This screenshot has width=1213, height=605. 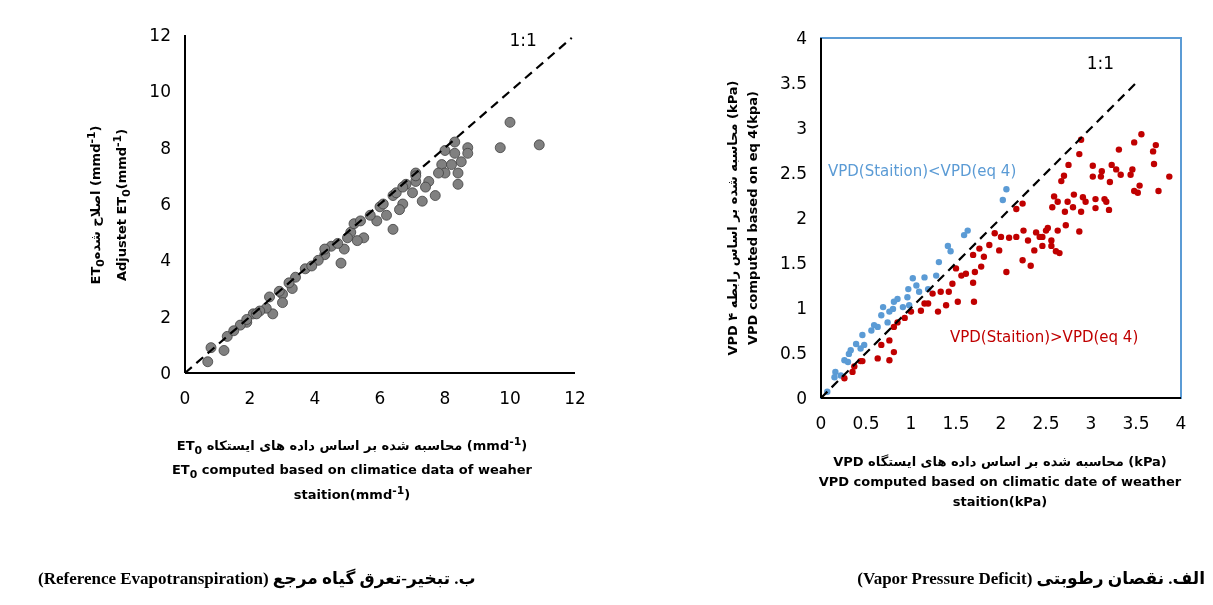 I want to click on y-tick-label: 6, so click(x=165, y=204).